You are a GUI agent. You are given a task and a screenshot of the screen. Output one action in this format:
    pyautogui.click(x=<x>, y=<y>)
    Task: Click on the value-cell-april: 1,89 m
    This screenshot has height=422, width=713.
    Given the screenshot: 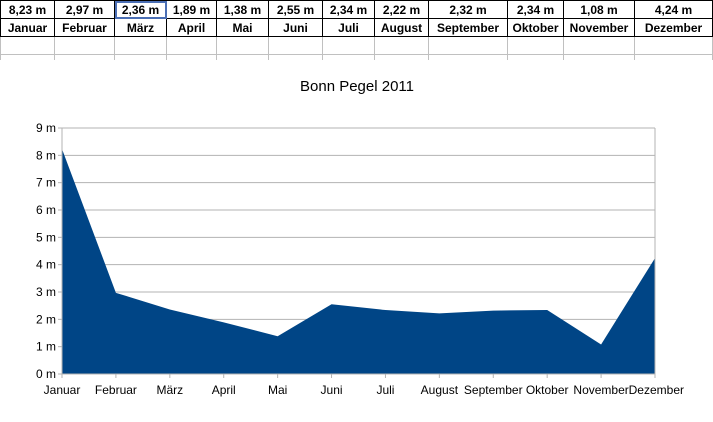 What is the action you would take?
    pyautogui.click(x=191, y=9)
    